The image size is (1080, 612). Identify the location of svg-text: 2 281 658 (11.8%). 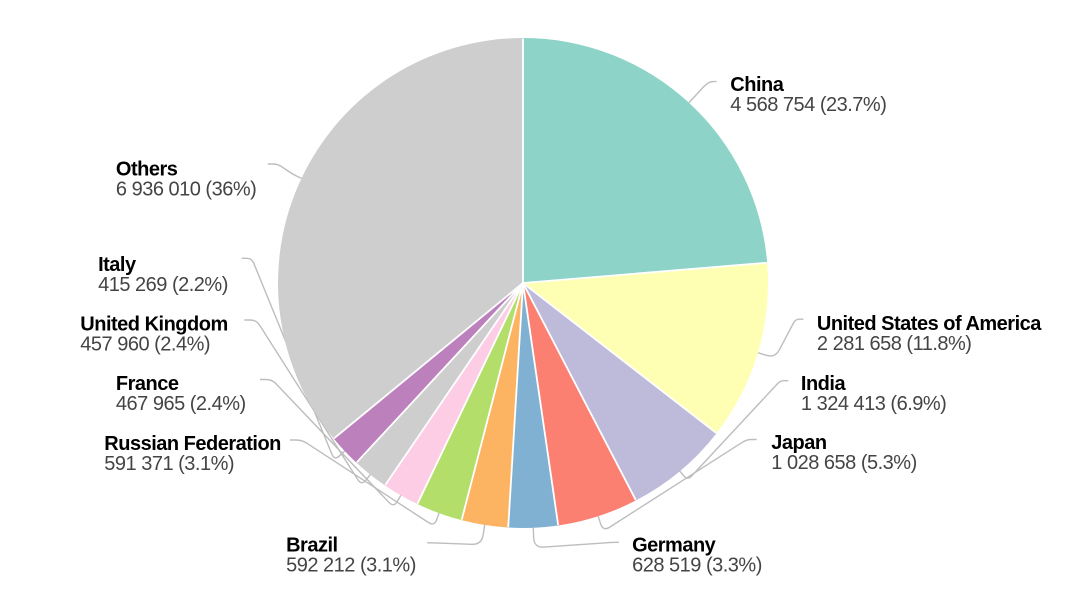
(894, 344).